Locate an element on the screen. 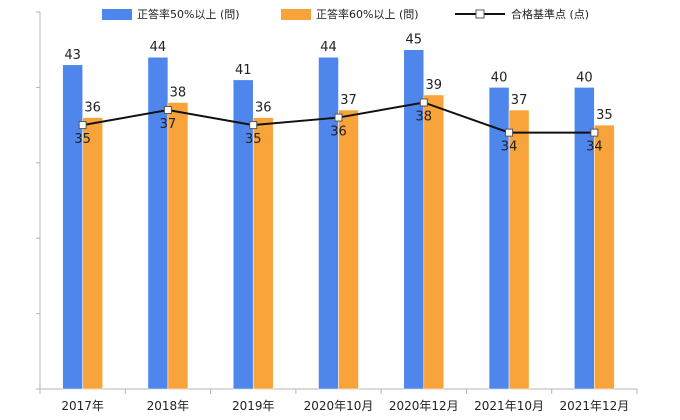 The height and width of the screenshot is (420, 680). x-tick-label: 2020年12月 is located at coordinates (424, 406).